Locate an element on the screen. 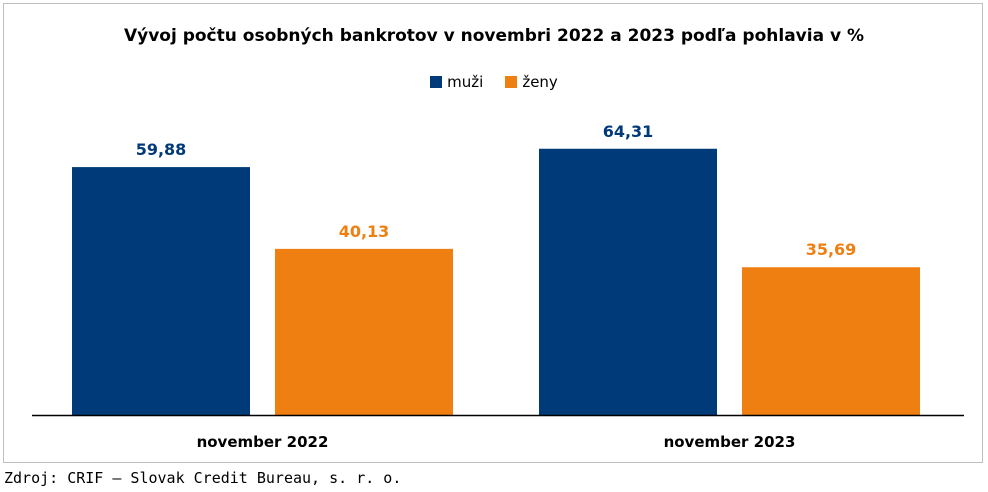 This screenshot has height=492, width=988. data-label-muzi-1: 59,88 is located at coordinates (161, 149).